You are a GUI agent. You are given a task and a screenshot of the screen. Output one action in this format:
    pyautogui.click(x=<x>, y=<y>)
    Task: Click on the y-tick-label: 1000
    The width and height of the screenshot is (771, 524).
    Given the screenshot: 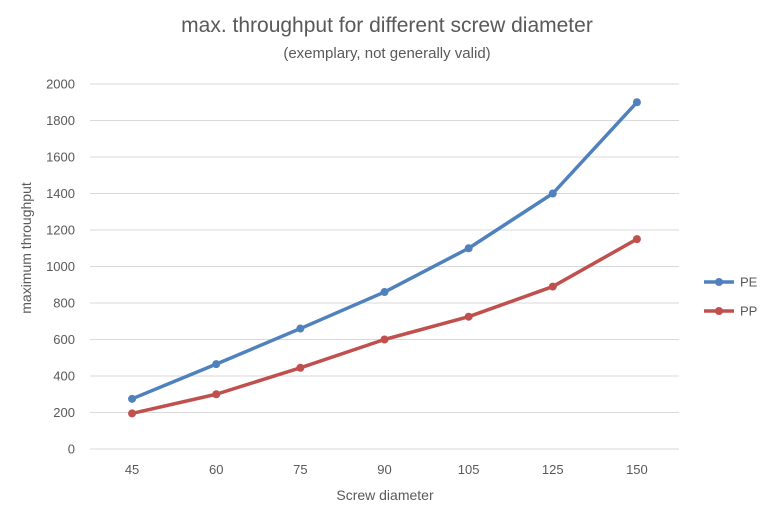 What is the action you would take?
    pyautogui.click(x=60, y=266)
    